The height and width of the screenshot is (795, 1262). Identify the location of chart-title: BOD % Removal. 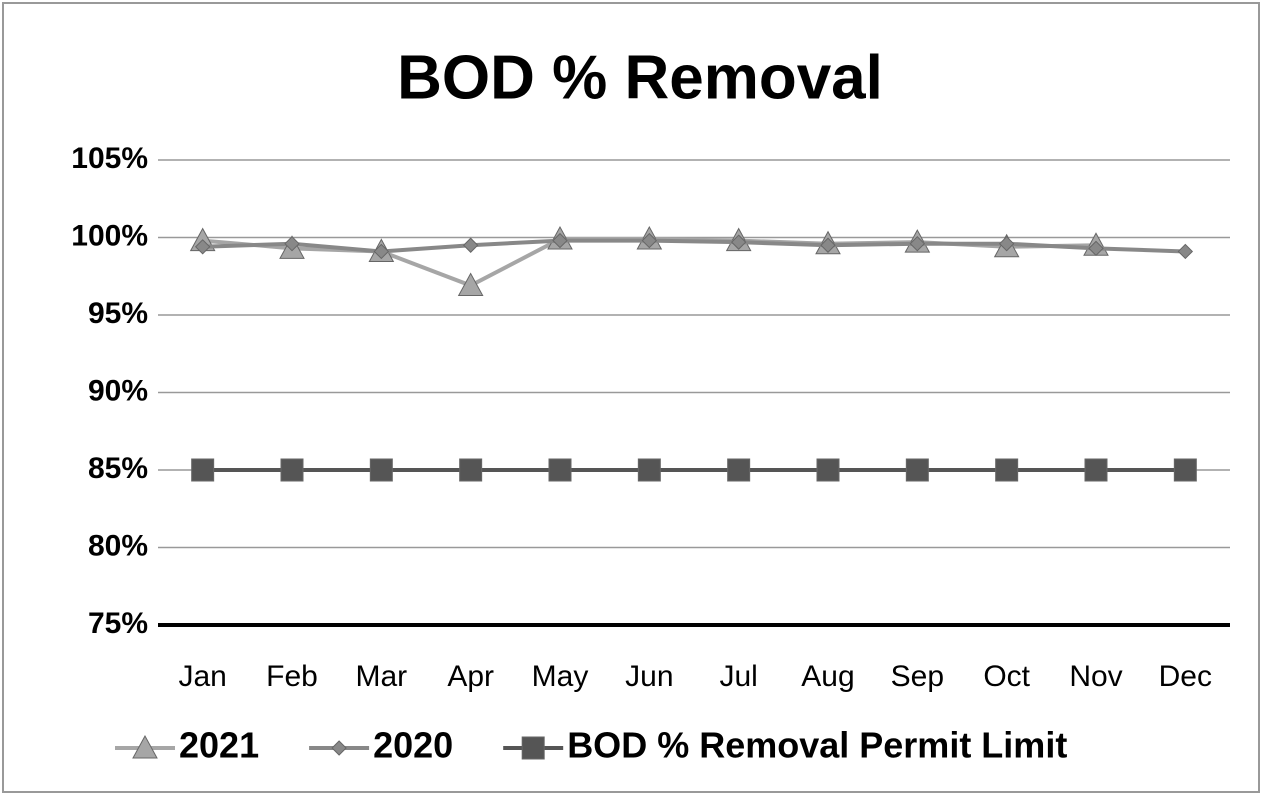
(640, 77).